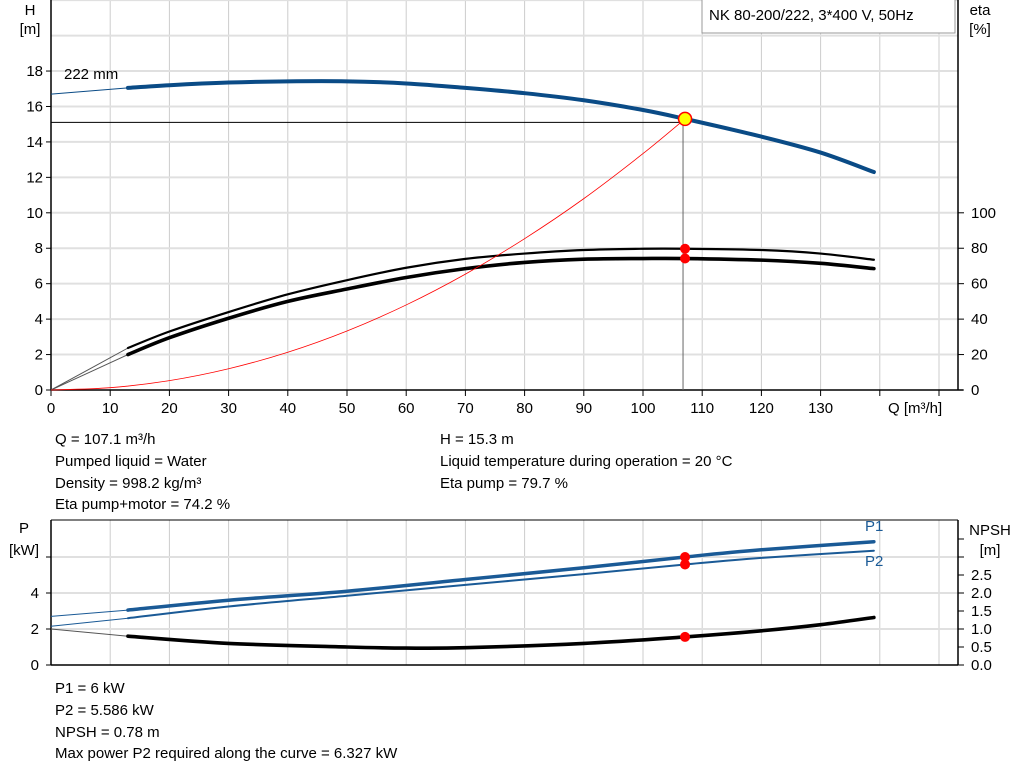 The width and height of the screenshot is (1024, 781). I want to click on P1-extrapolated-curve, so click(89, 613).